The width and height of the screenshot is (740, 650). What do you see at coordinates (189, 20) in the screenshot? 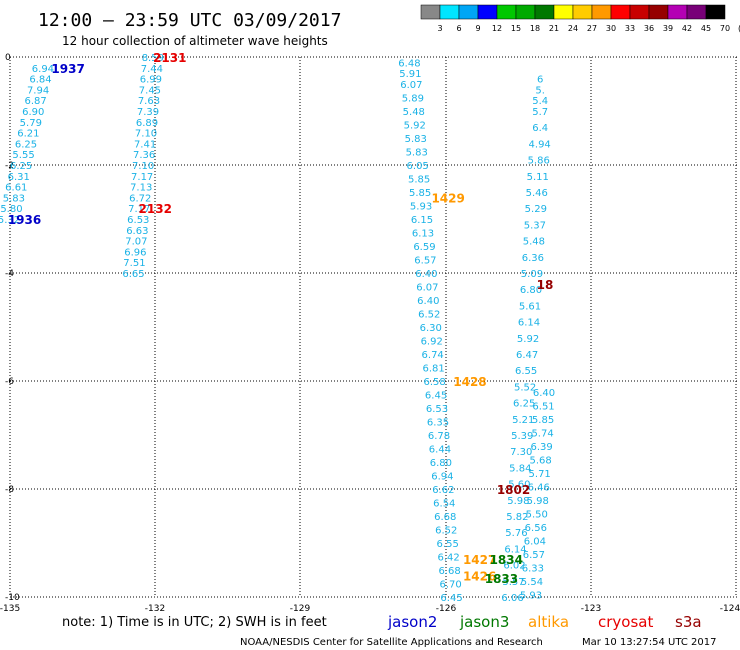
I see `chart-title: 12:00 — 23:59 UTC 03/09/2017` at bounding box center [189, 20].